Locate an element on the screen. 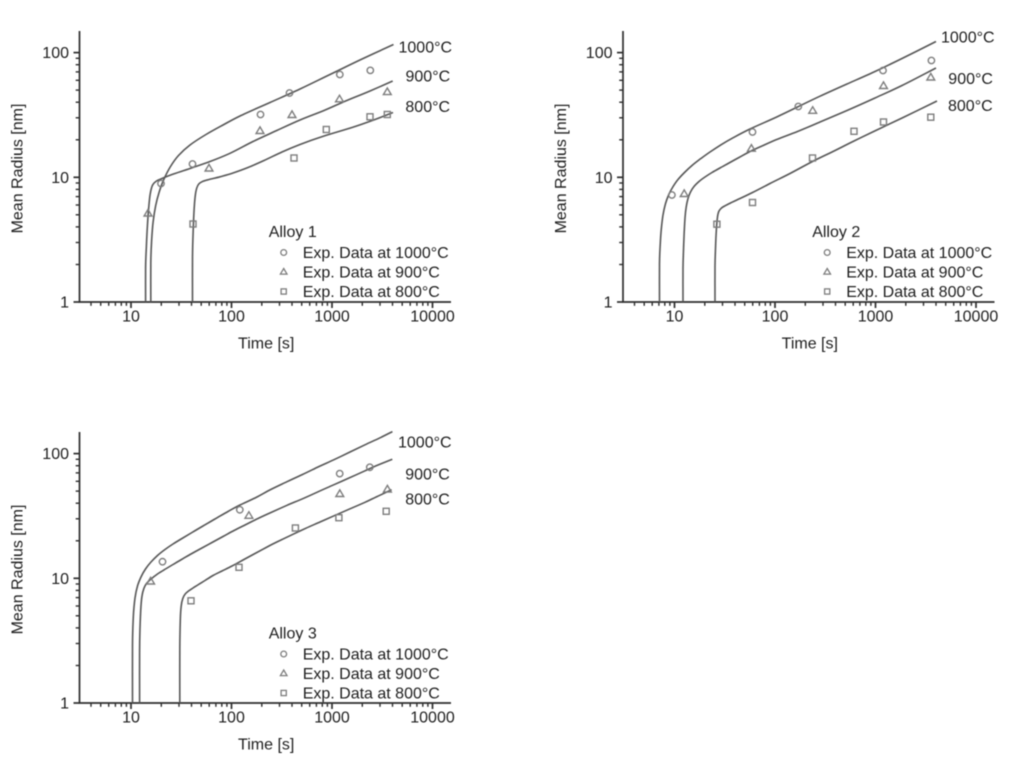 The height and width of the screenshot is (768, 1024). svg-text: Alloy 2 is located at coordinates (836, 232).